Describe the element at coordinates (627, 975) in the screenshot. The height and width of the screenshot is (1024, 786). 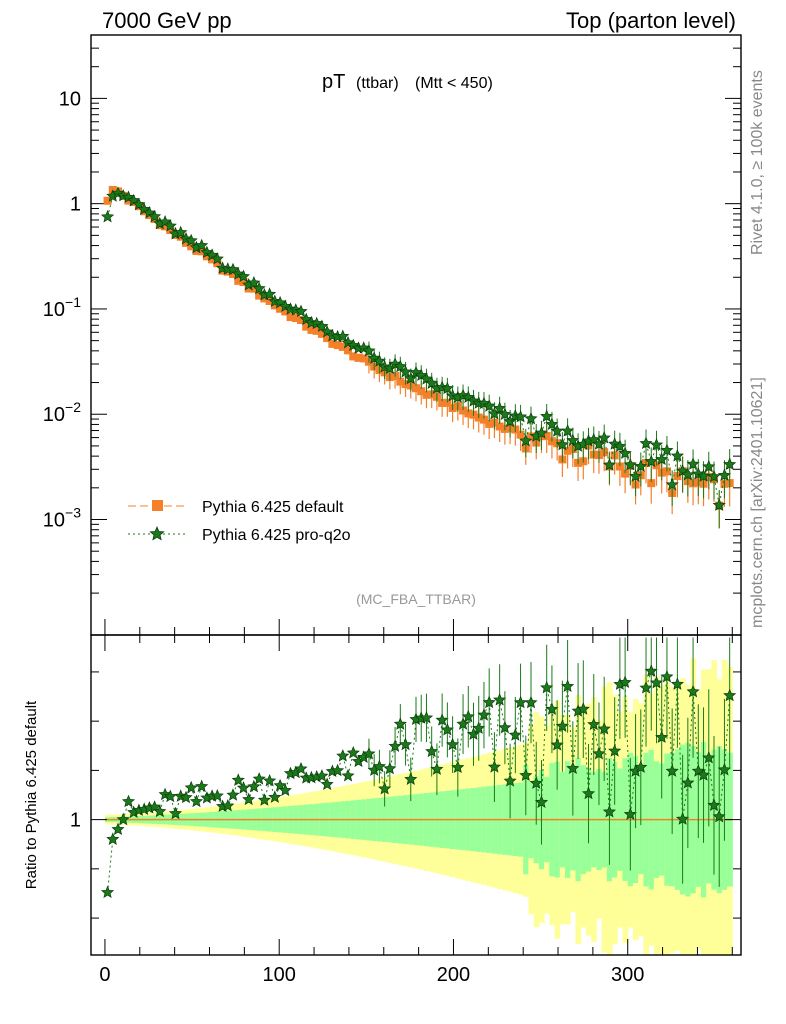
I see `ratio-xtick-label: 300` at that location.